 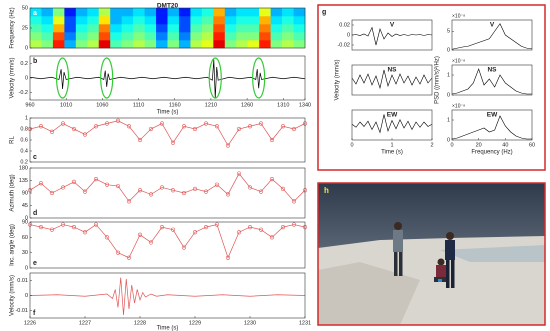 I want to click on y-tick-label: 0.4, so click(x=24, y=151).